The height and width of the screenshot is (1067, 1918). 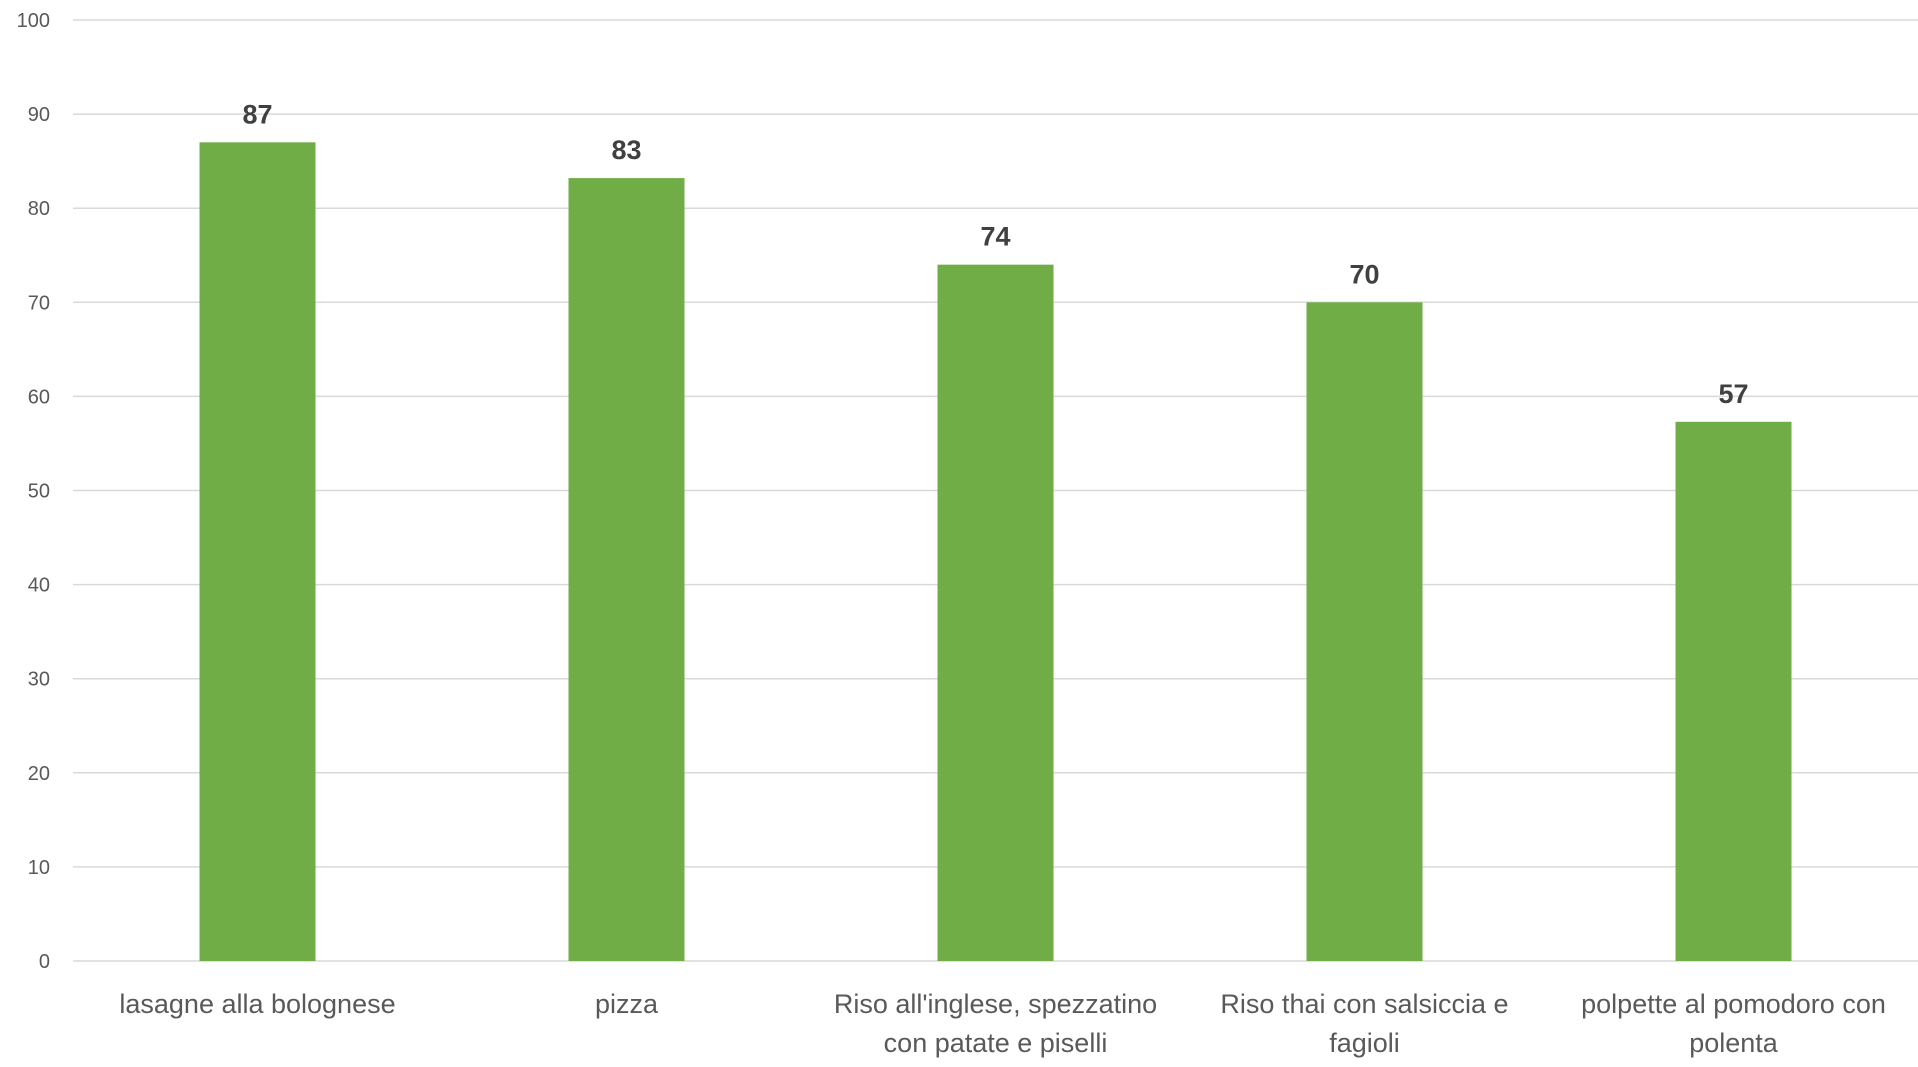 What do you see at coordinates (1364, 274) in the screenshot?
I see `data-label: 70` at bounding box center [1364, 274].